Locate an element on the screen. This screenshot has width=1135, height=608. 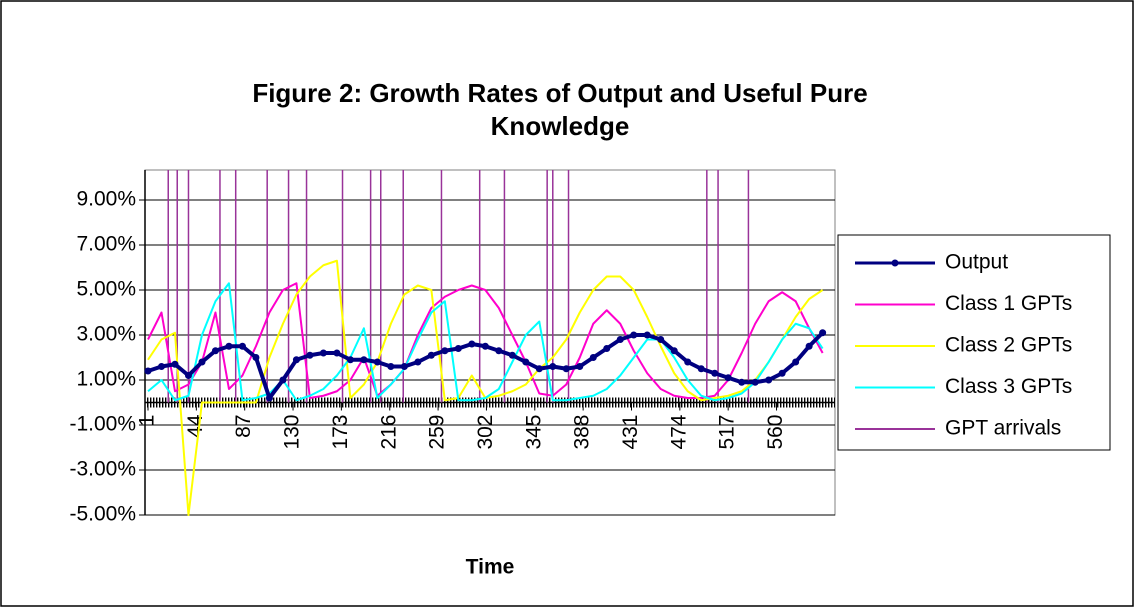
legend-label: Class 2 GPTs is located at coordinates (1008, 345).